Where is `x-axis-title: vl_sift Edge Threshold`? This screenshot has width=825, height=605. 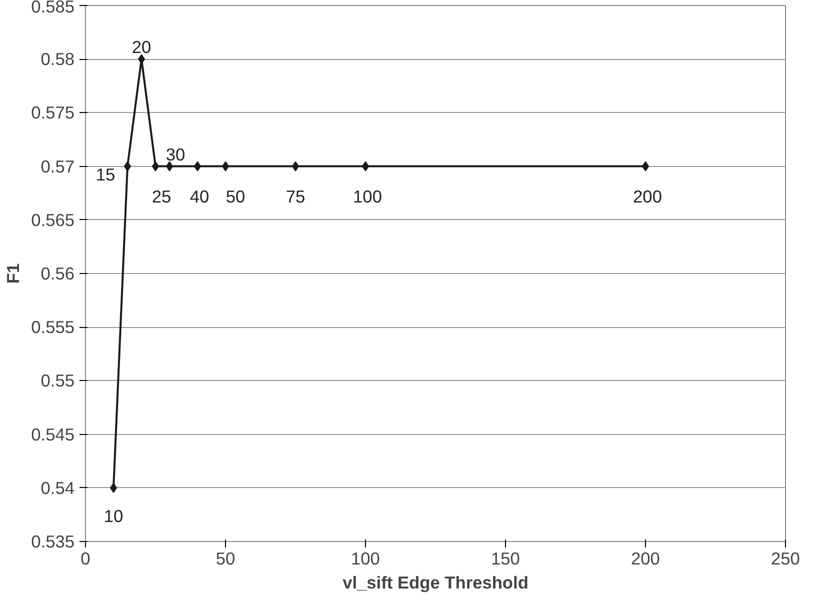 x-axis-title: vl_sift Edge Threshold is located at coordinates (435, 582).